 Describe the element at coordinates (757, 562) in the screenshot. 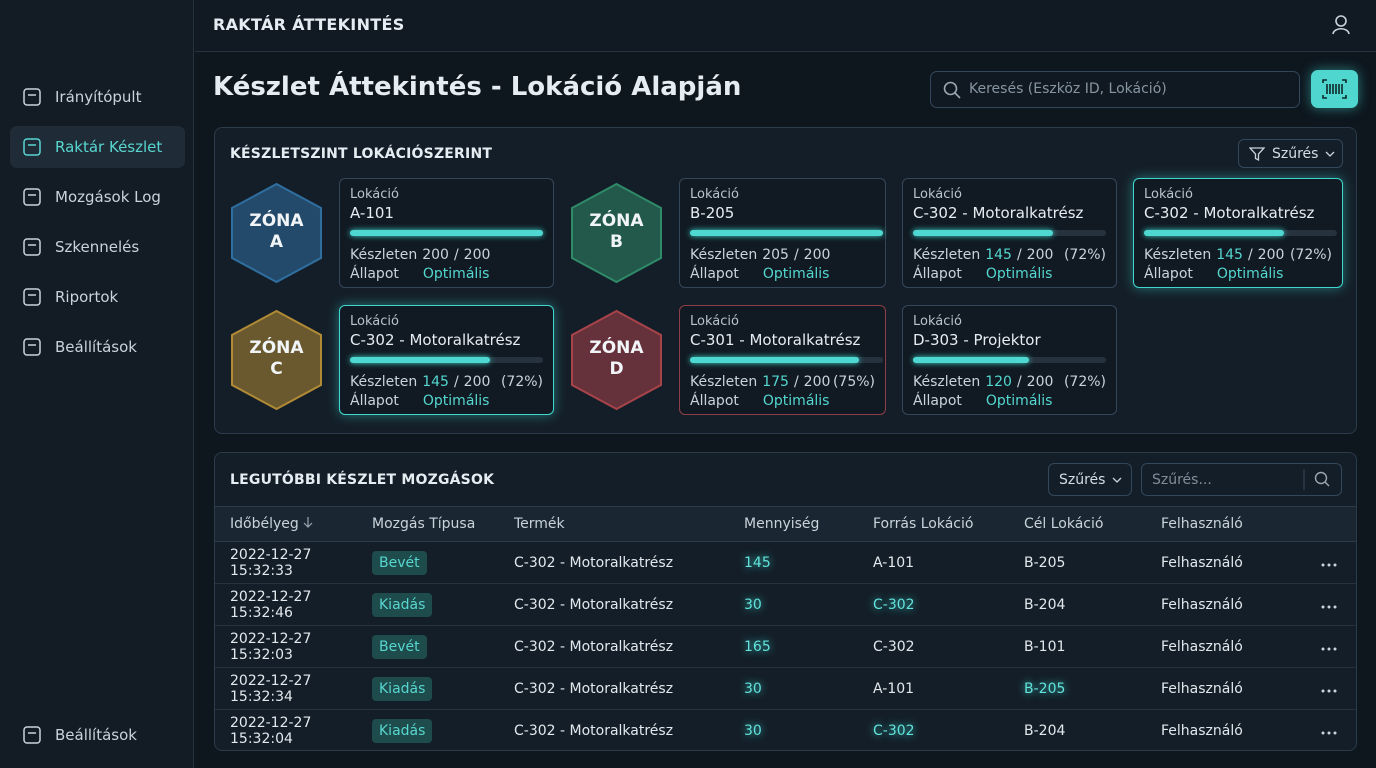

I see `cell-text: 145` at that location.